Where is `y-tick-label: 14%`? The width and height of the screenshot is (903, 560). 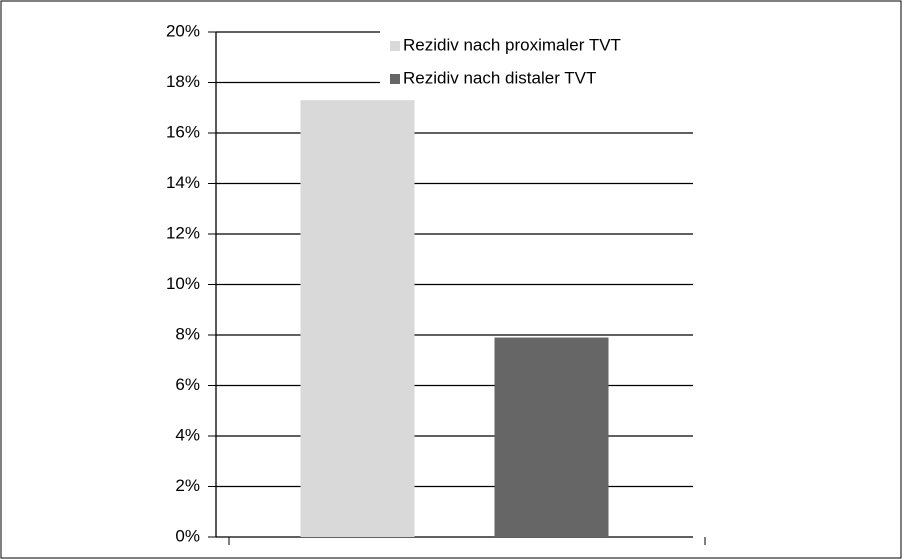
y-tick-label: 14% is located at coordinates (183, 182).